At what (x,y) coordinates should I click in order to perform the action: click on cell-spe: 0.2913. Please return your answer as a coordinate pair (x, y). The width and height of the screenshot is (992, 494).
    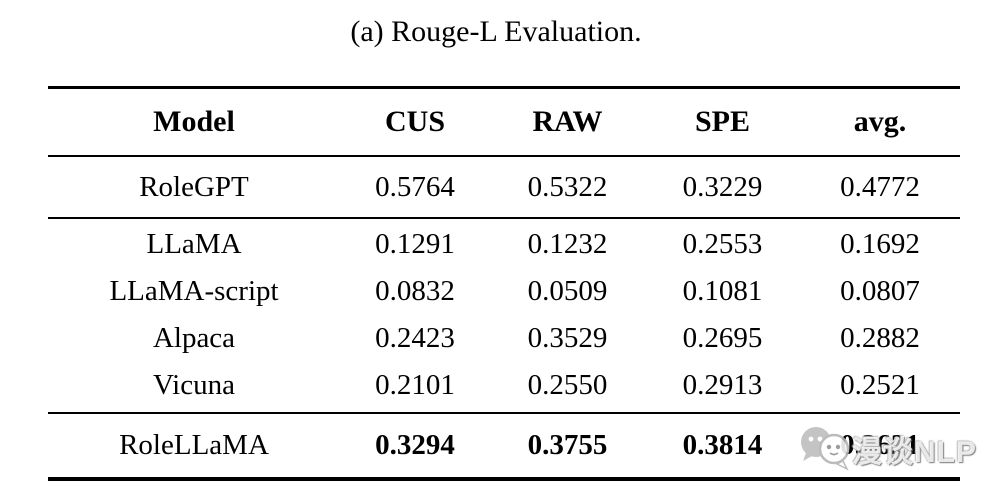
    Looking at the image, I should click on (722, 385).